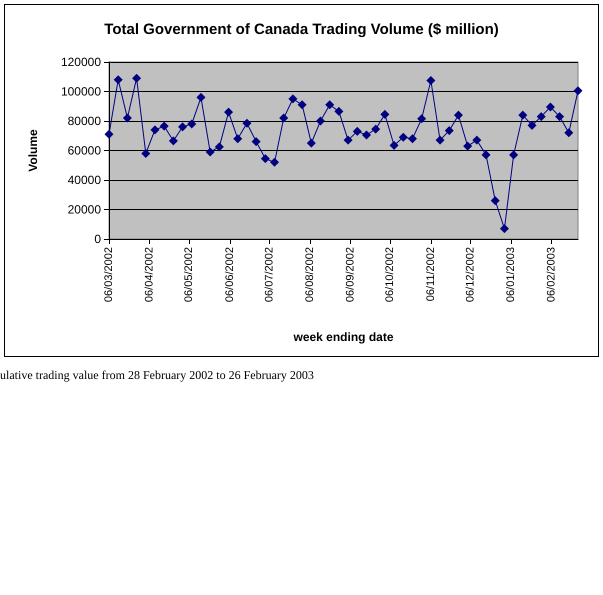 Image resolution: width=603 pixels, height=595 pixels. I want to click on y-axis-title: Volume, so click(33, 150).